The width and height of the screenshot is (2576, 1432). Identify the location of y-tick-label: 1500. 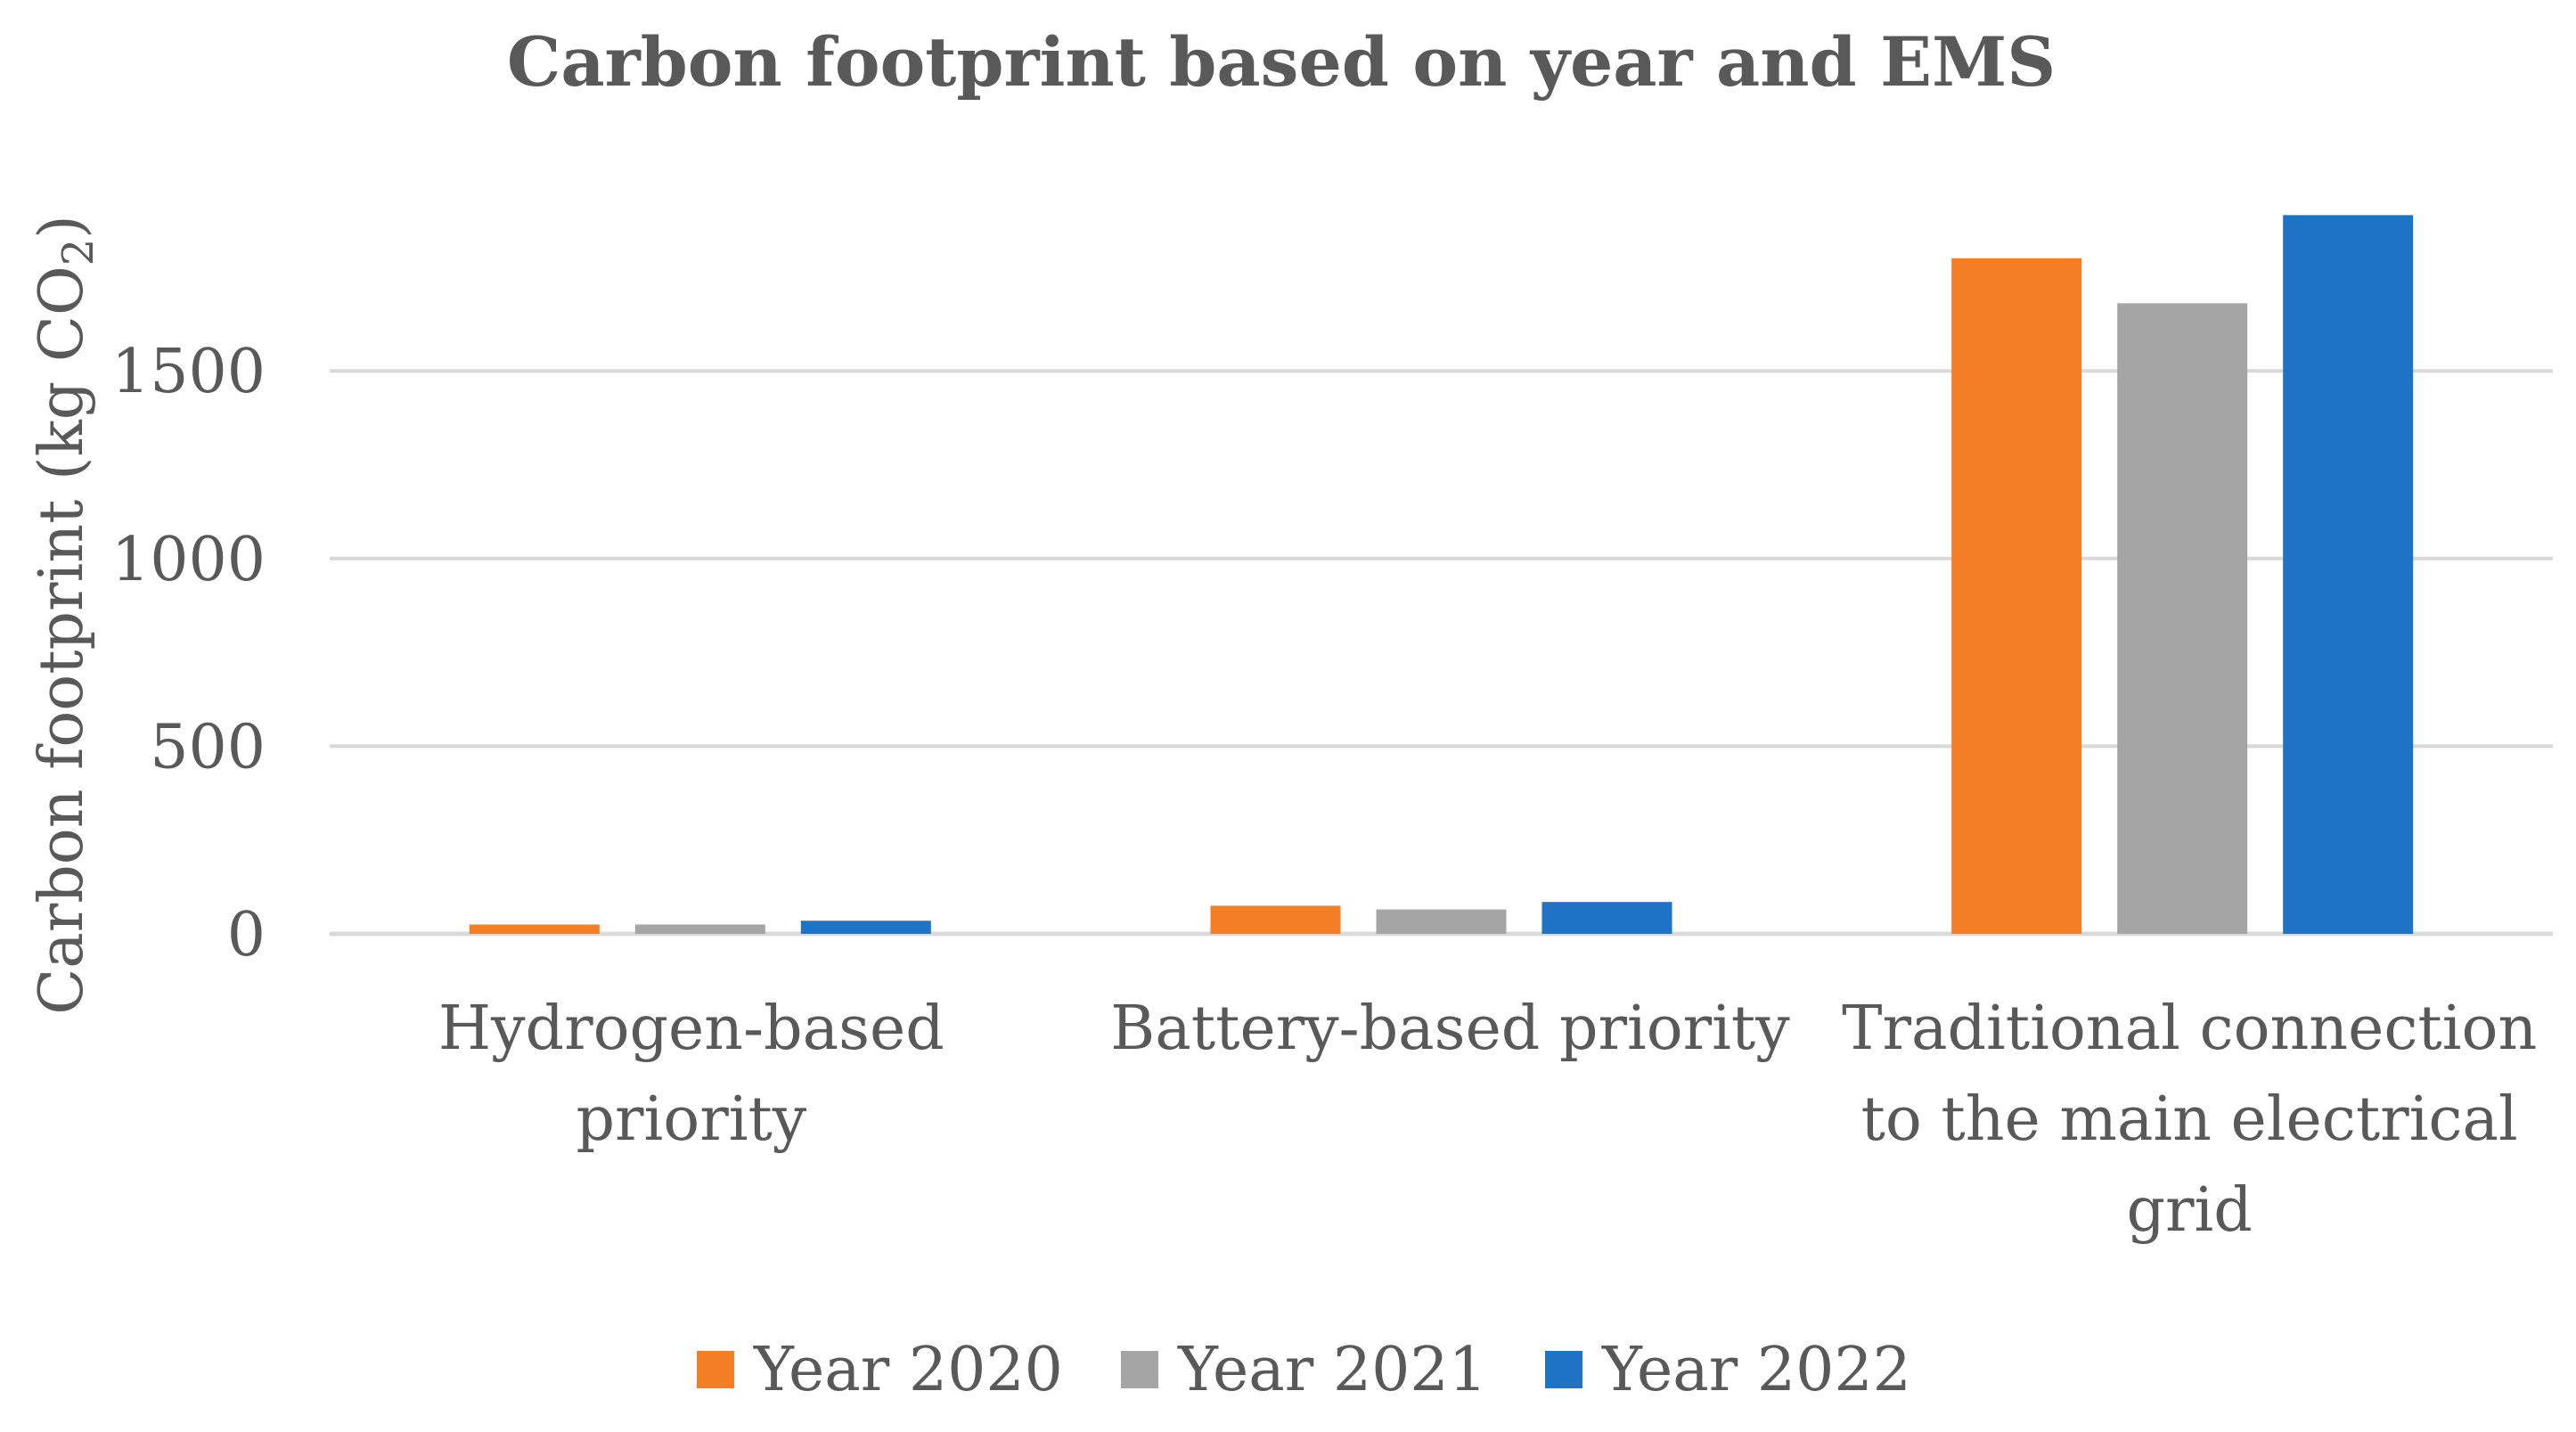
(188, 372).